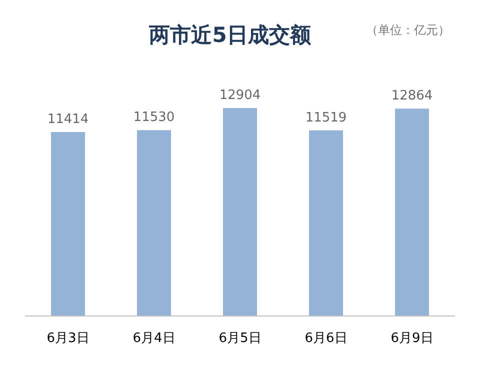 Image resolution: width=485 pixels, height=374 pixels. I want to click on data-label: 11414, so click(68, 120).